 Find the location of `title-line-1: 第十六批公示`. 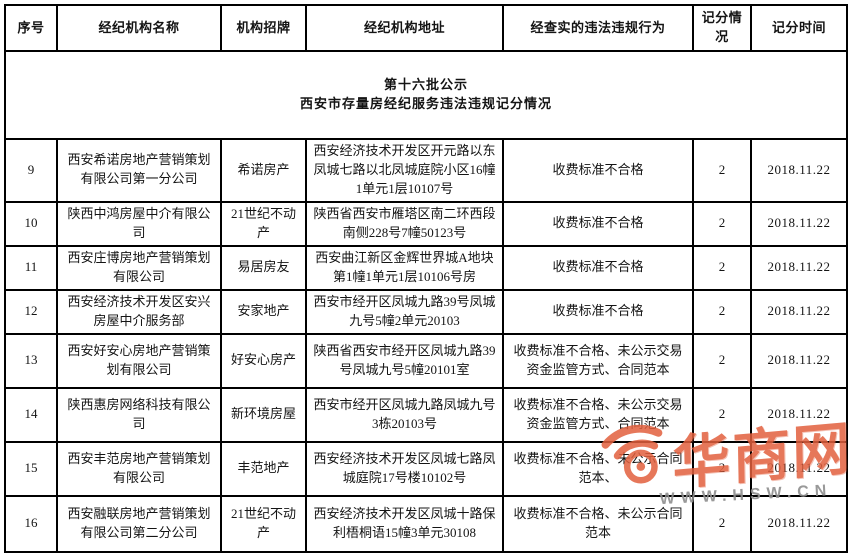

title-line-1: 第十六批公示 is located at coordinates (425, 85).